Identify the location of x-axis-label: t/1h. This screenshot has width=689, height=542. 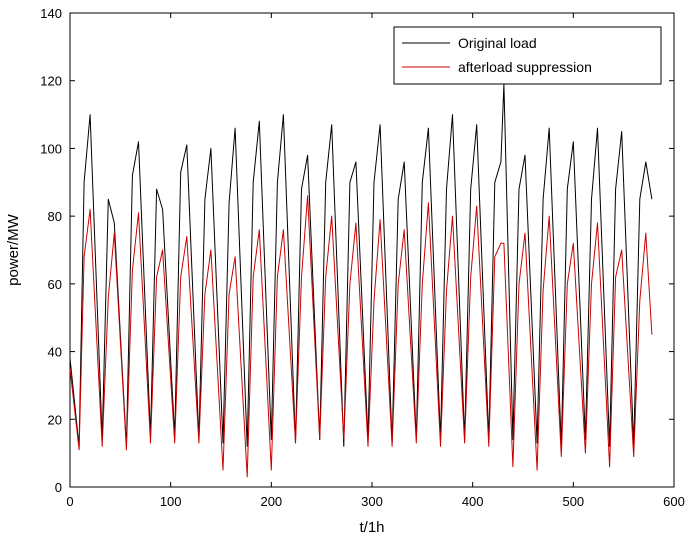
(371, 527).